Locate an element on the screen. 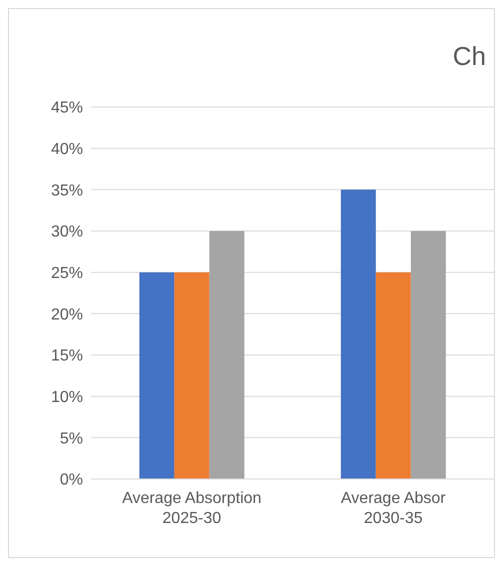  y-tick-label: 0% is located at coordinates (71, 480).